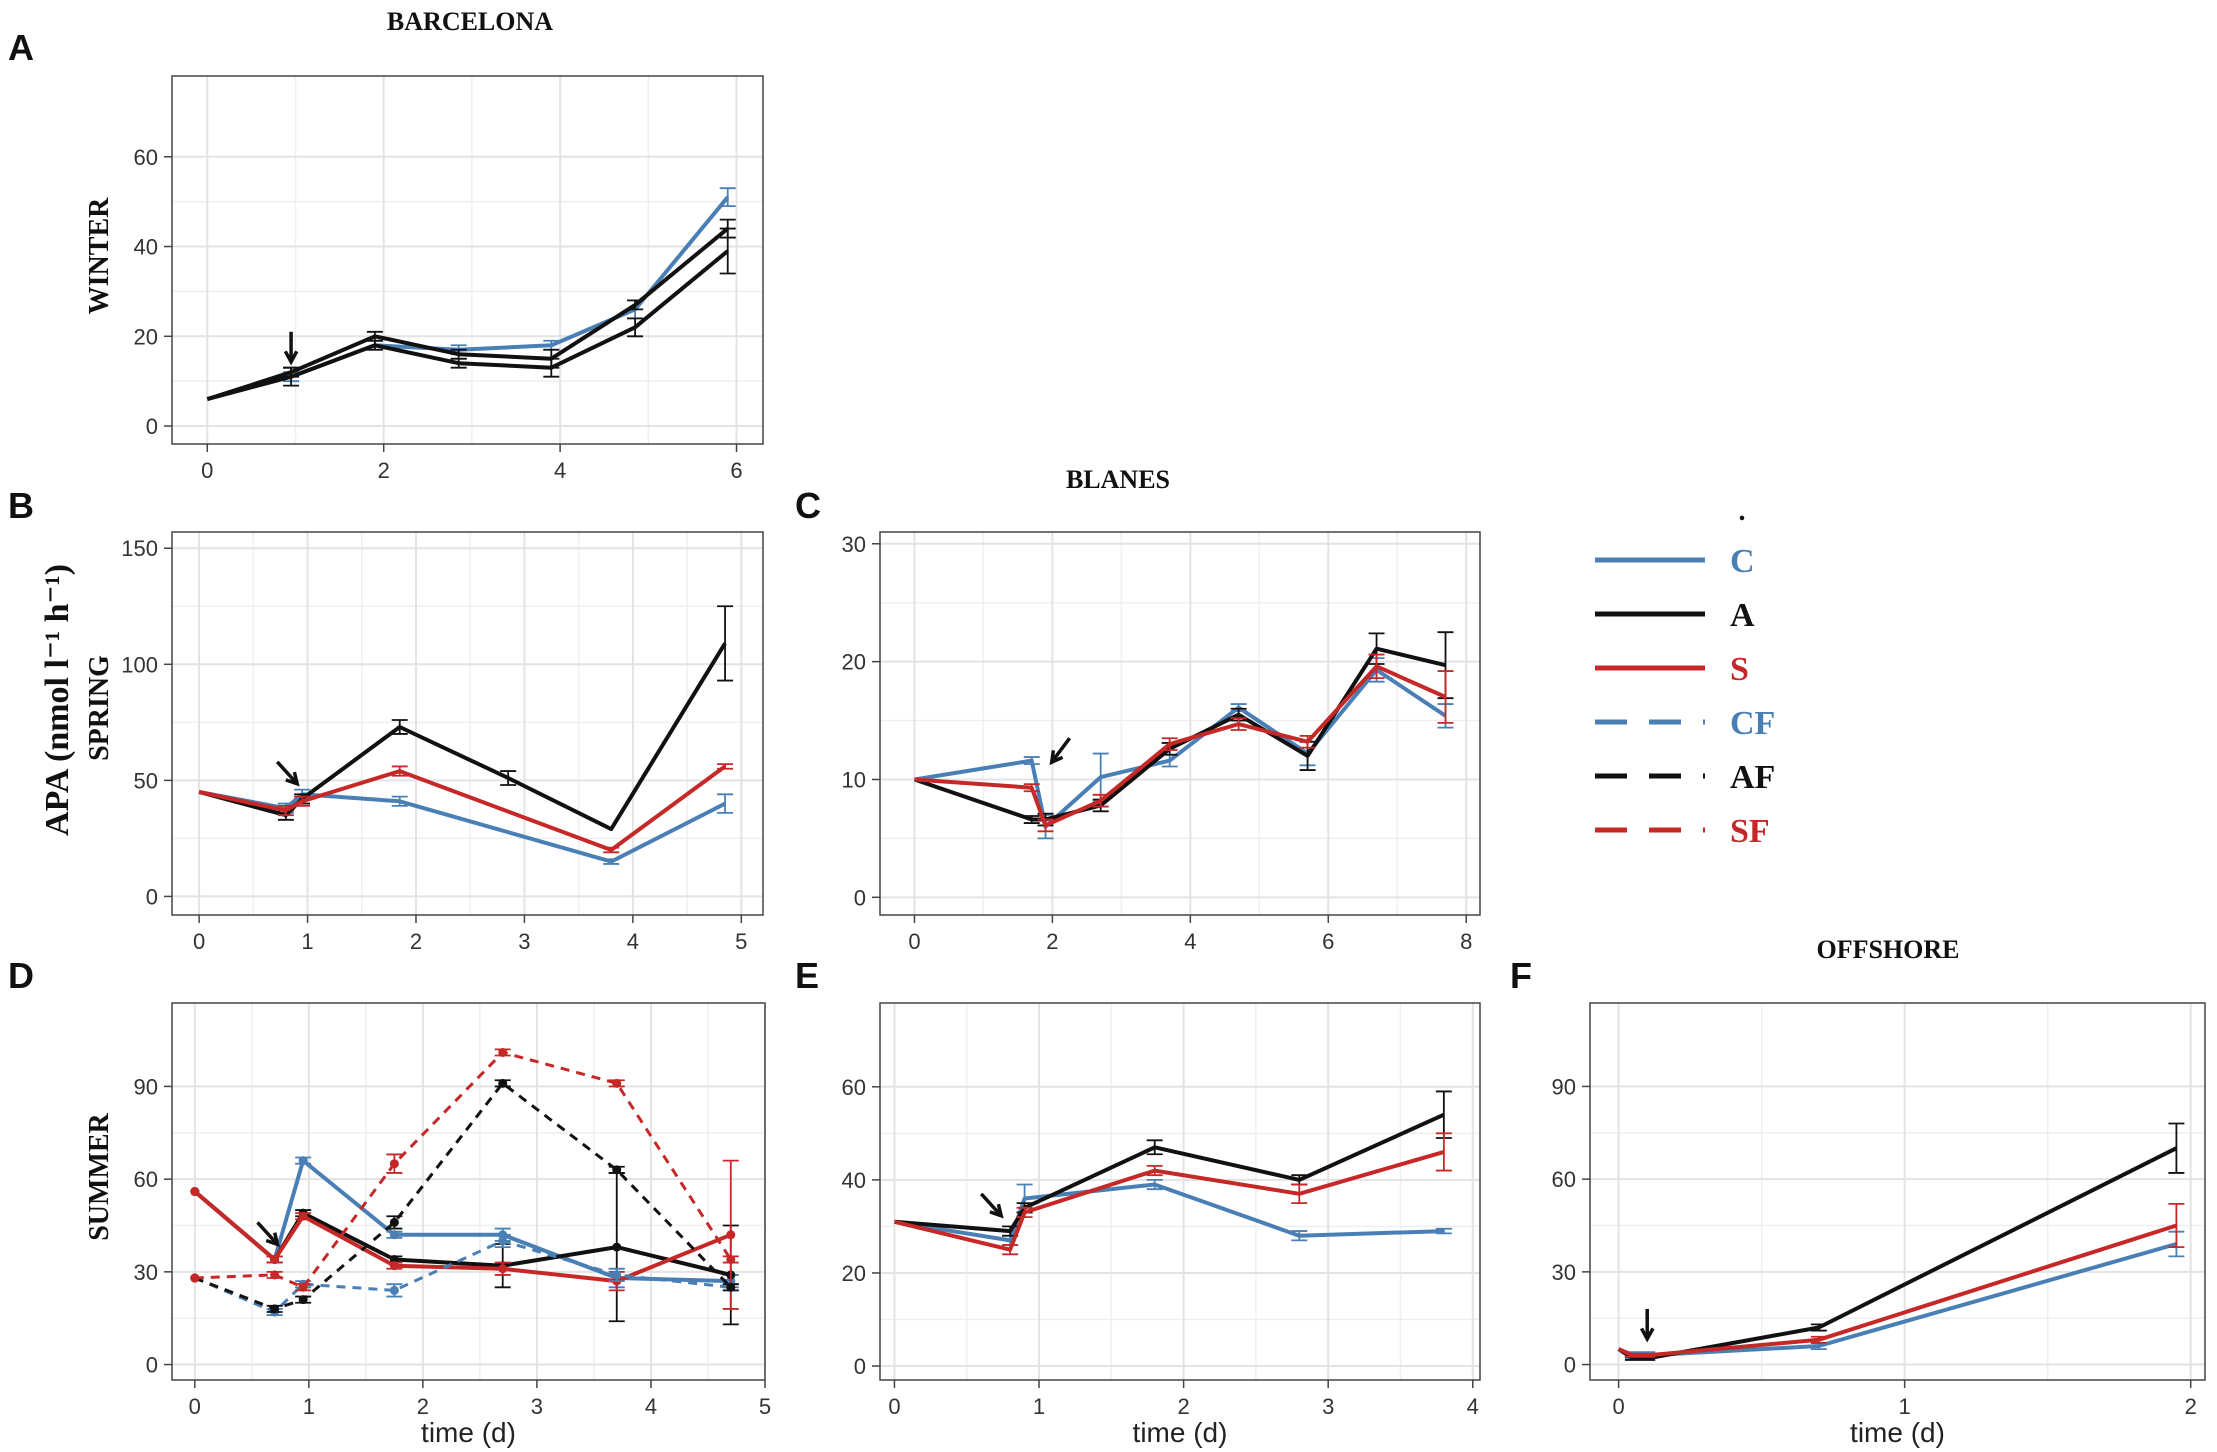 The width and height of the screenshot is (2217, 1452). I want to click on legend-label: A, so click(1742, 615).